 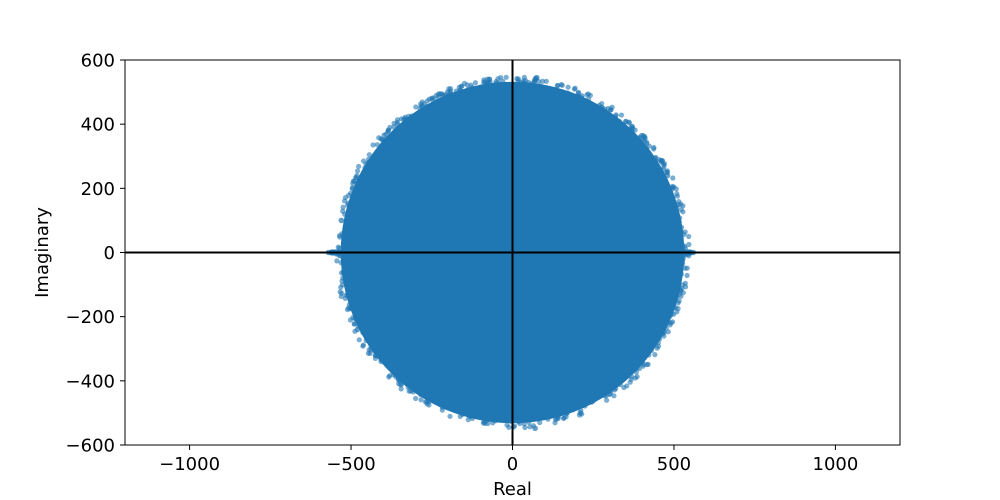 What do you see at coordinates (512, 489) in the screenshot?
I see `x-axis-label: Real` at bounding box center [512, 489].